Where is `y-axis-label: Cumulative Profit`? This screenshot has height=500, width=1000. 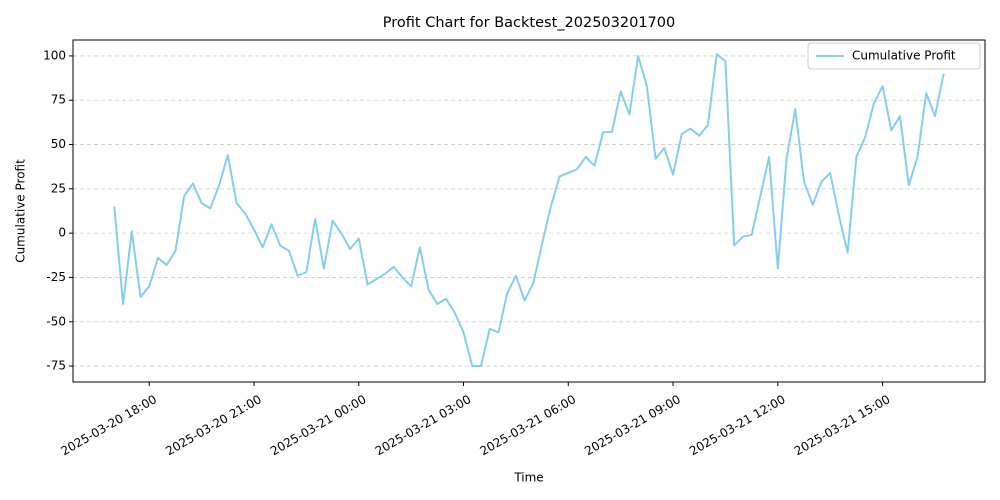 y-axis-label: Cumulative Profit is located at coordinates (21, 211).